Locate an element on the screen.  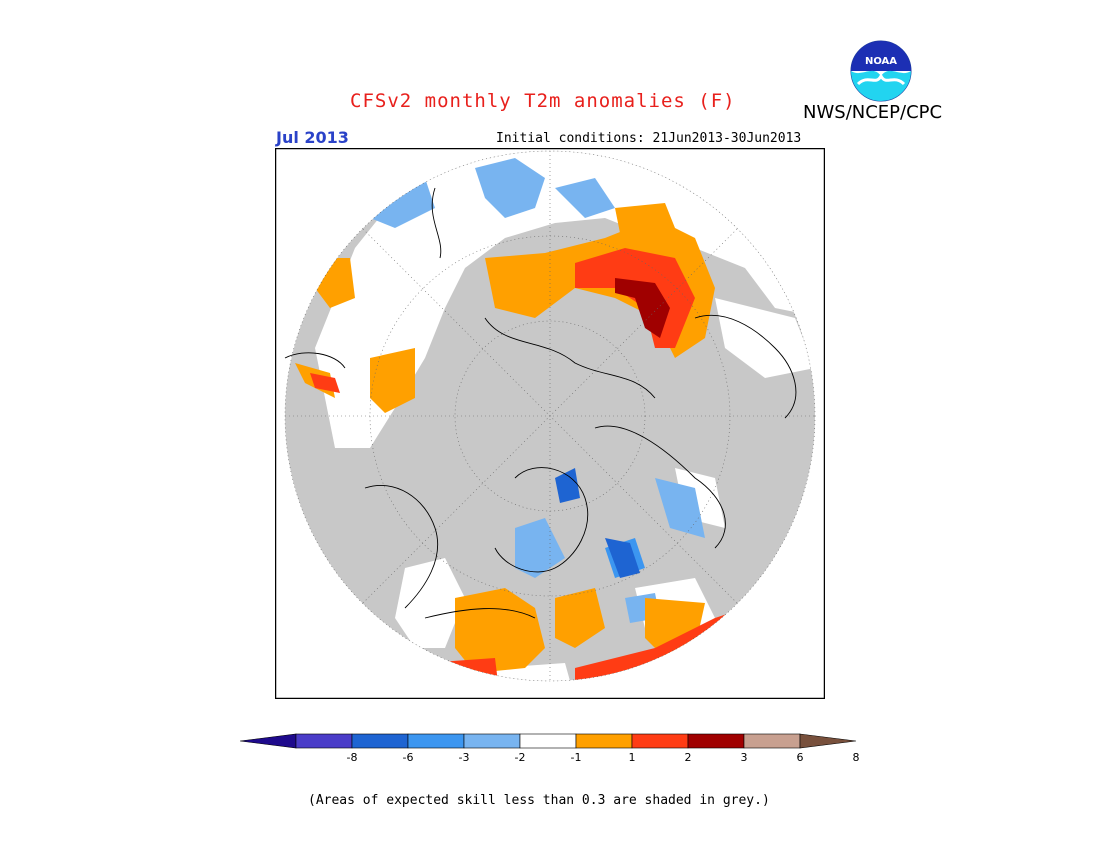
agency-label: NWS/NCEP/CPC is located at coordinates (873, 112).